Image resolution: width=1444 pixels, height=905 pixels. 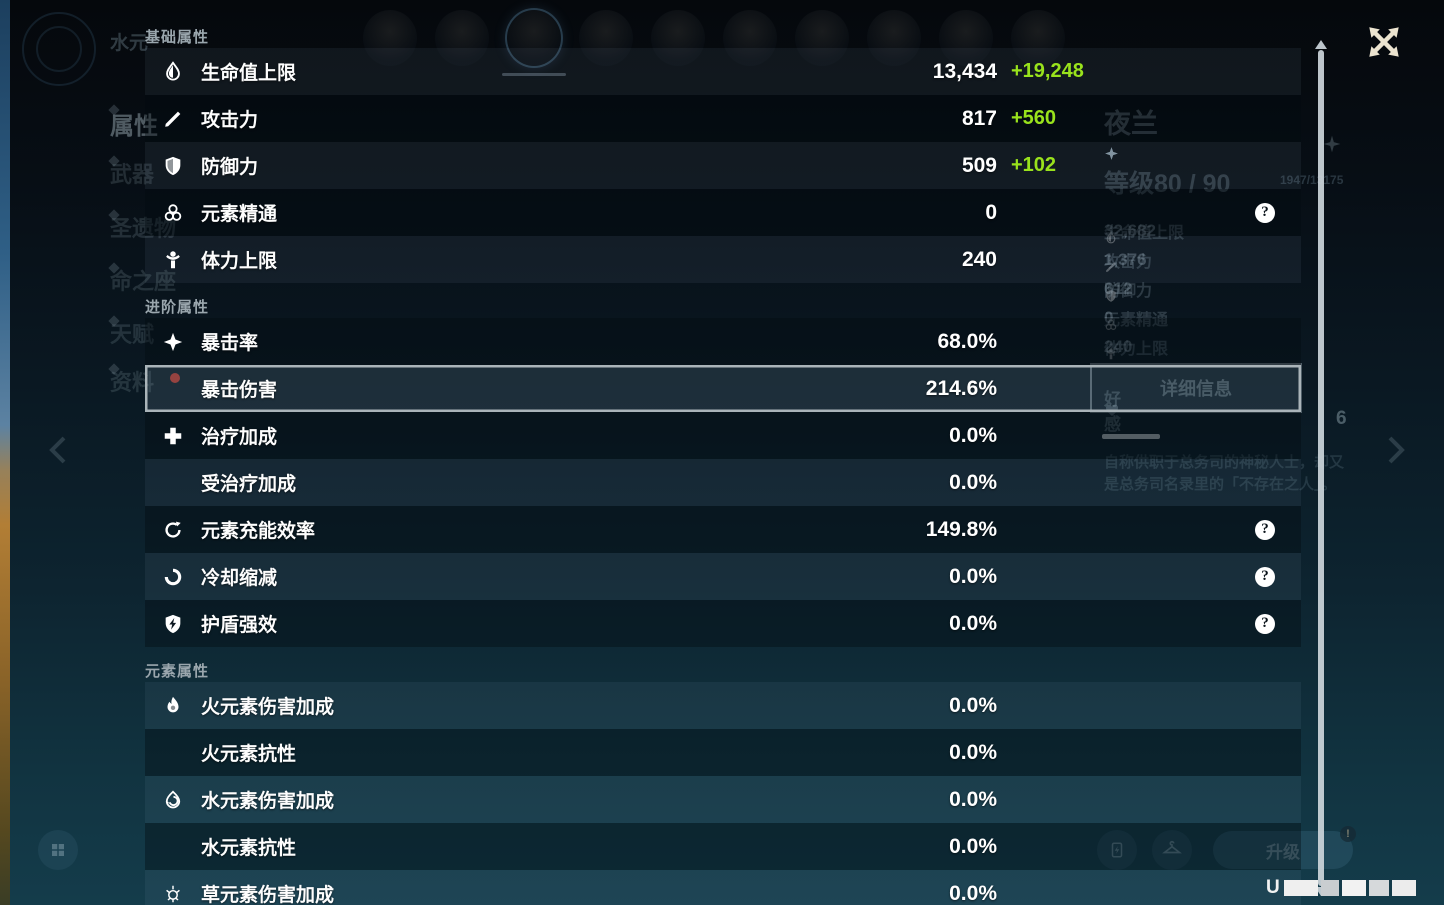 I want to click on uid-text: U, so click(x=1341, y=888).